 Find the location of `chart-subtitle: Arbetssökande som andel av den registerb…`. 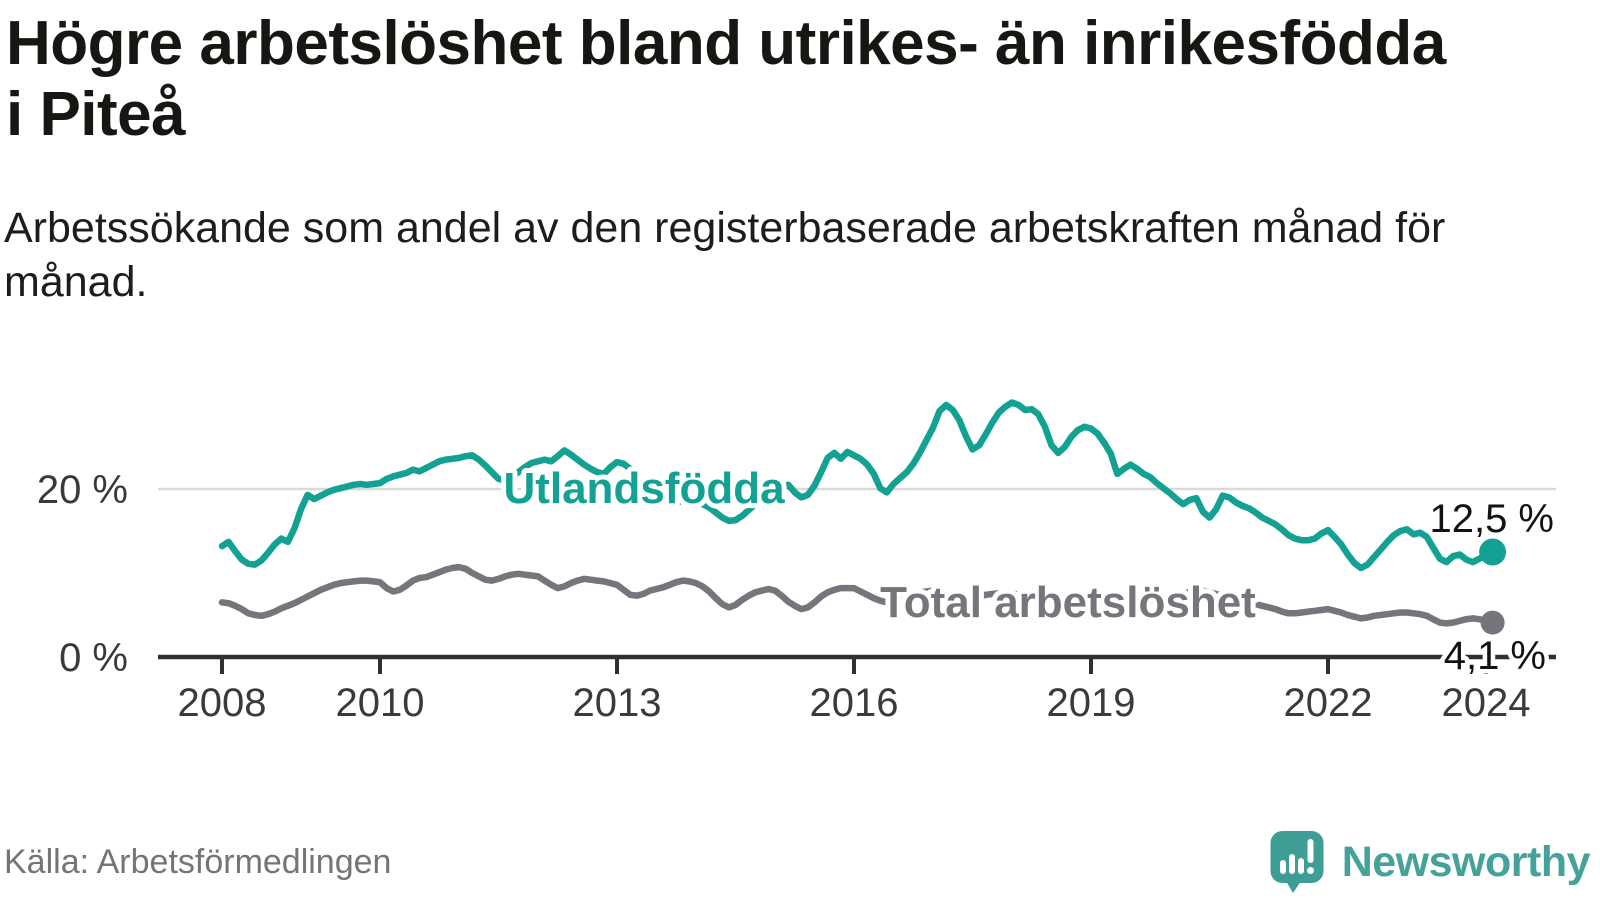

chart-subtitle: Arbetssökande som andel av den registerb… is located at coordinates (725, 255).